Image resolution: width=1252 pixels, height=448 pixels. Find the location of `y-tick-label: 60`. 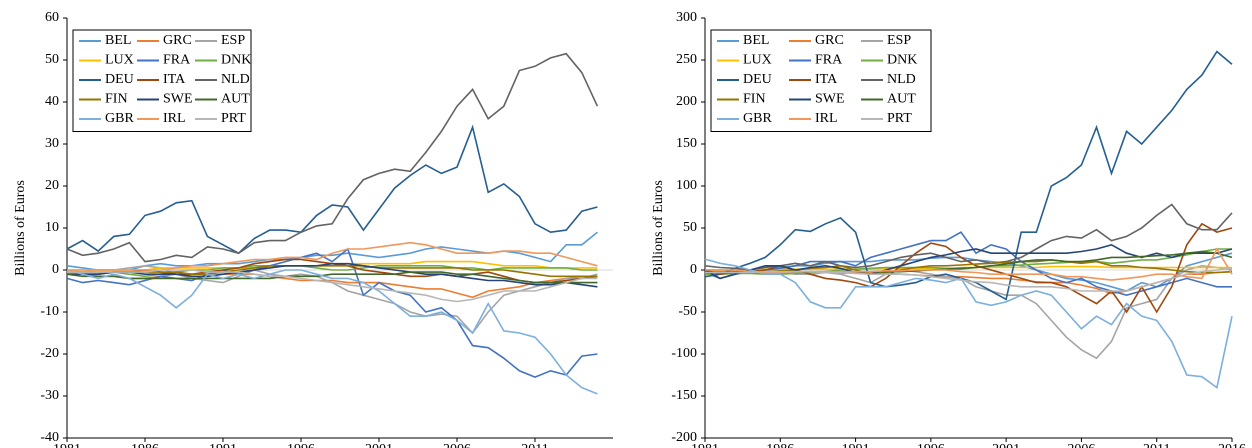

y-tick-label: 60 is located at coordinates (52, 17).